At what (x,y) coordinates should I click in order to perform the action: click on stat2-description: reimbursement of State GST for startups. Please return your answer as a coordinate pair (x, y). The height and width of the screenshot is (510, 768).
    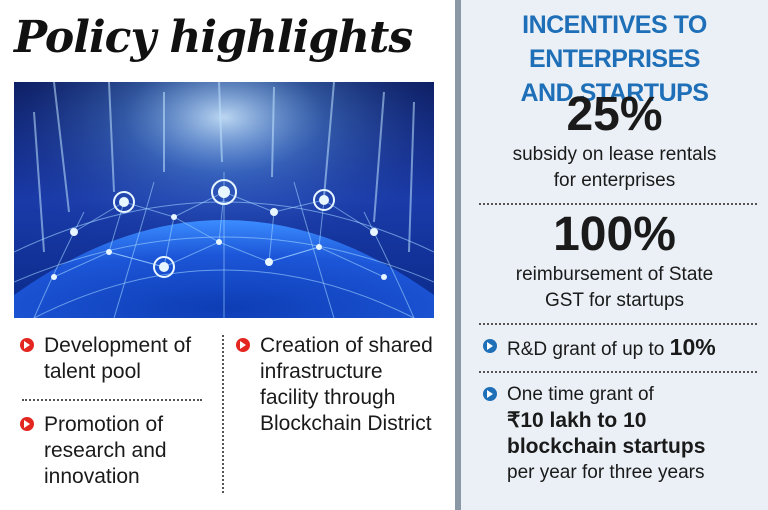
    Looking at the image, I should click on (614, 287).